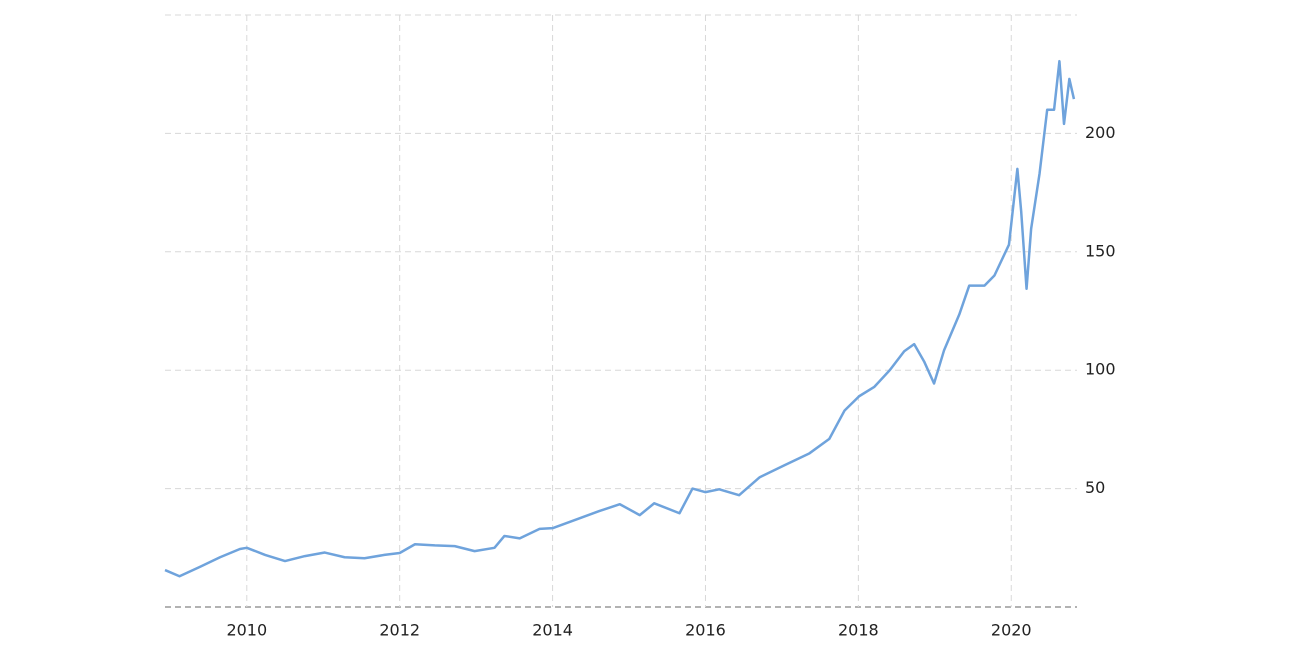 This screenshot has width=1314, height=660. What do you see at coordinates (552, 630) in the screenshot?
I see `x-tick-label: 2014` at bounding box center [552, 630].